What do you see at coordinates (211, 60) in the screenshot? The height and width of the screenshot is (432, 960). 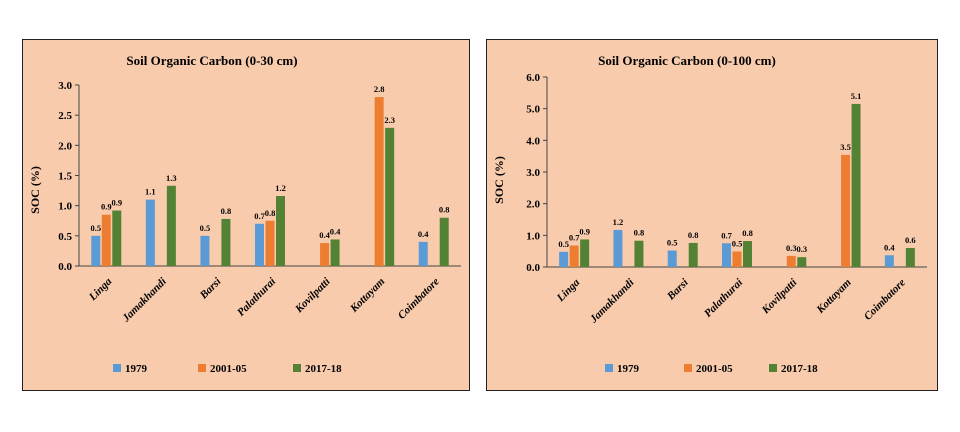 I see `chart-title: Soil Organic Carbon (0-30 cm)` at bounding box center [211, 60].